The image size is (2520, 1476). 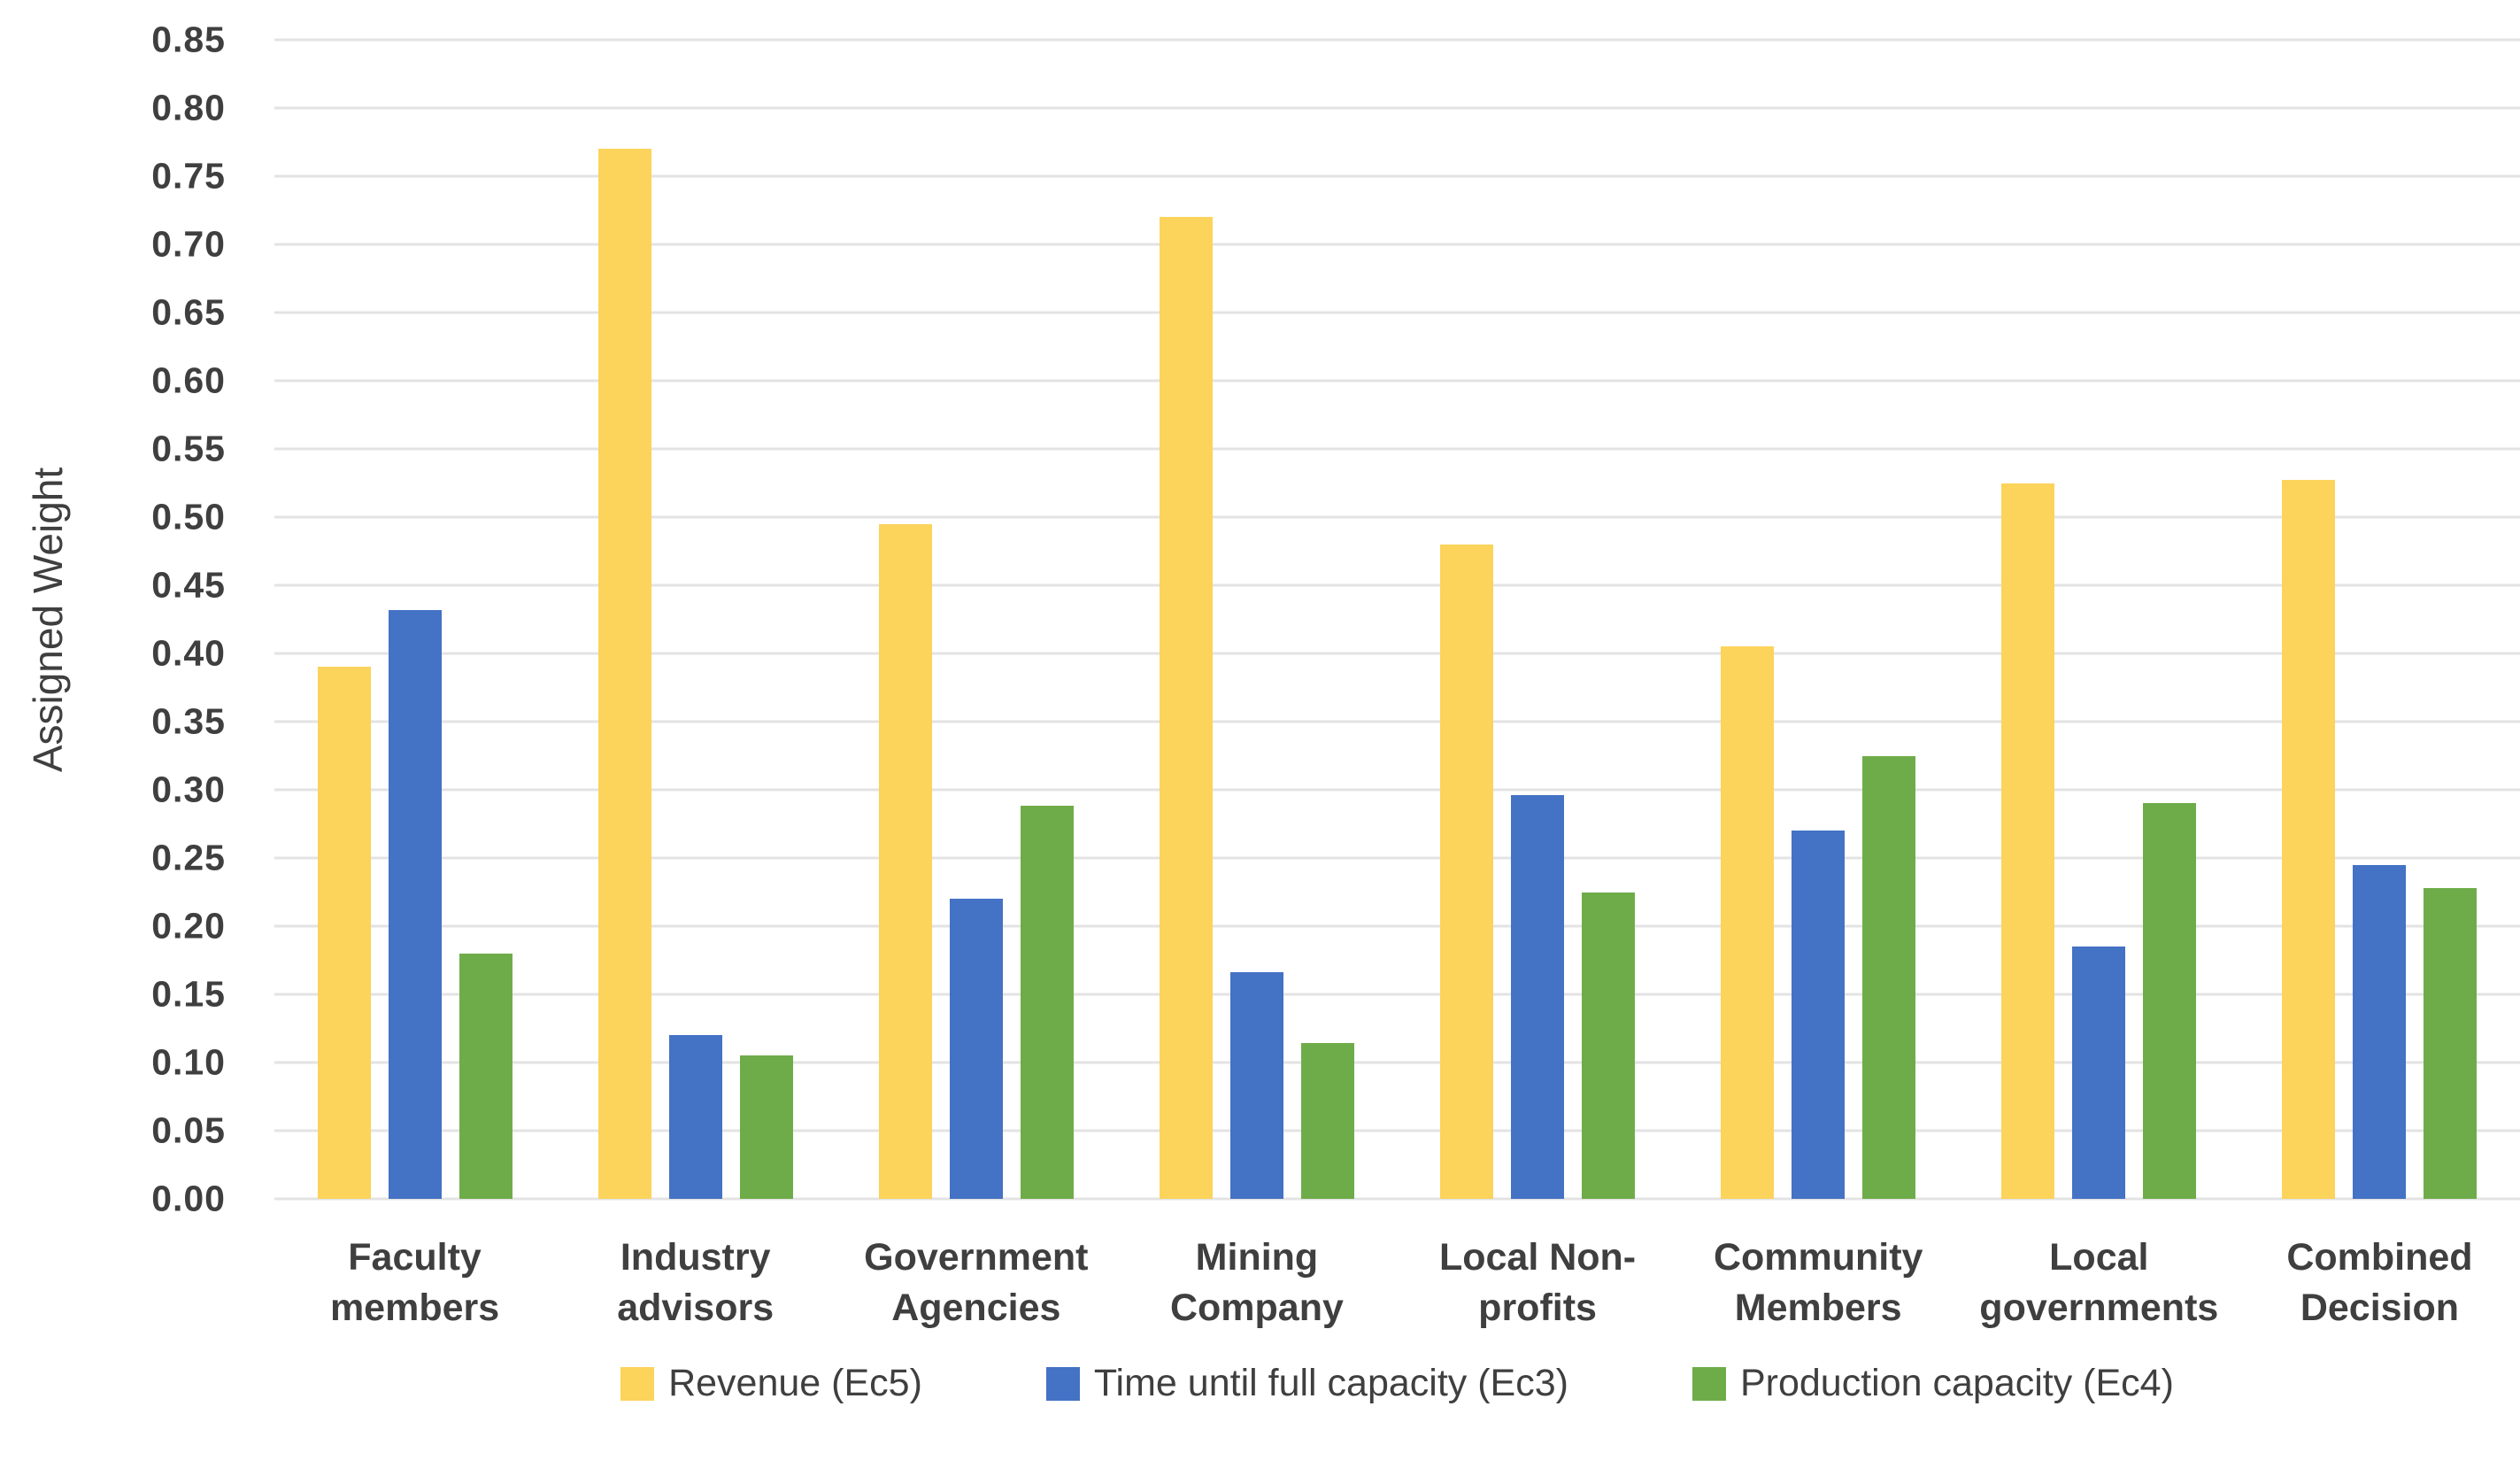 What do you see at coordinates (188, 1062) in the screenshot?
I see `y-tick-label: 0.10` at bounding box center [188, 1062].